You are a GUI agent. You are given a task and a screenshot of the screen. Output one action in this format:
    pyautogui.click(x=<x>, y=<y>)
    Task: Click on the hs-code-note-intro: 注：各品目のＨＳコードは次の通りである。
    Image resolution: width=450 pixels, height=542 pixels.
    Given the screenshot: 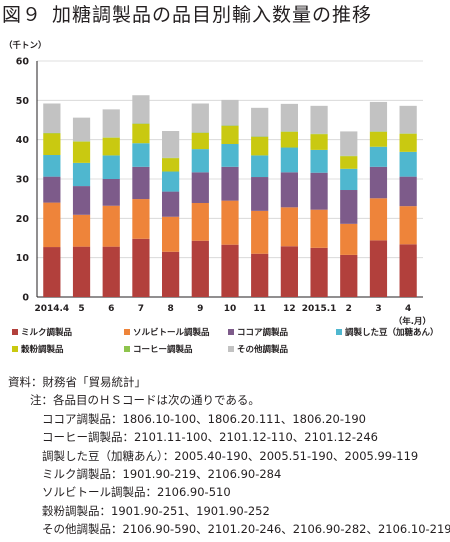 What is the action you would take?
    pyautogui.click(x=145, y=400)
    